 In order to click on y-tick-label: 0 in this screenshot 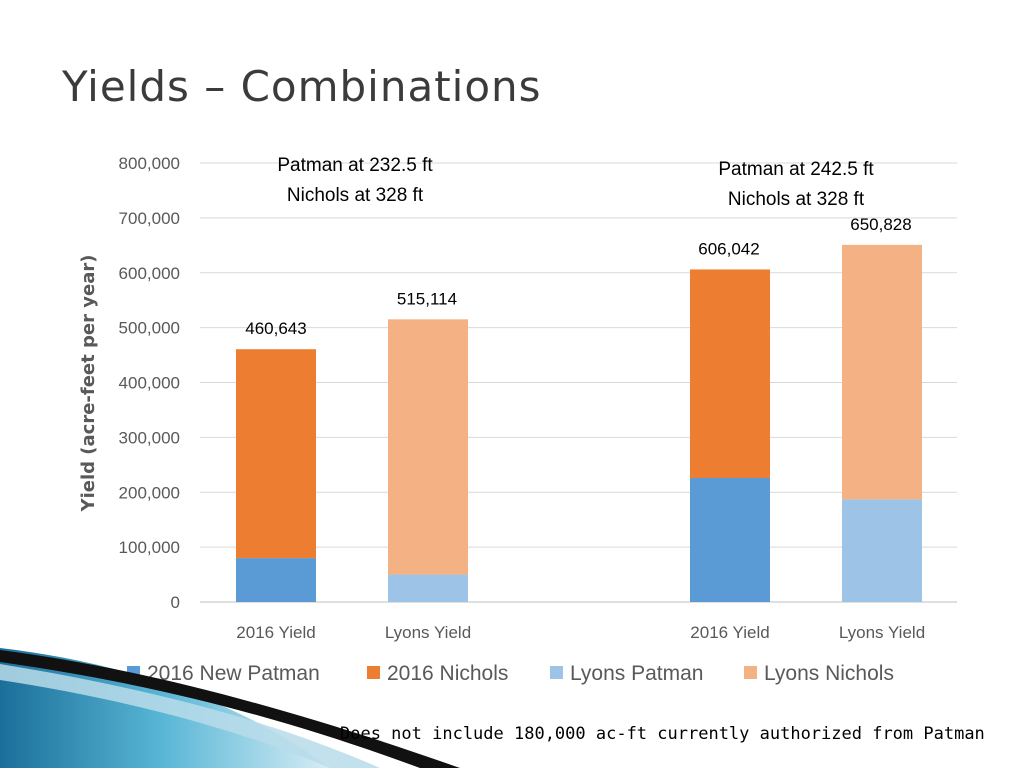, I will do `click(175, 602)`.